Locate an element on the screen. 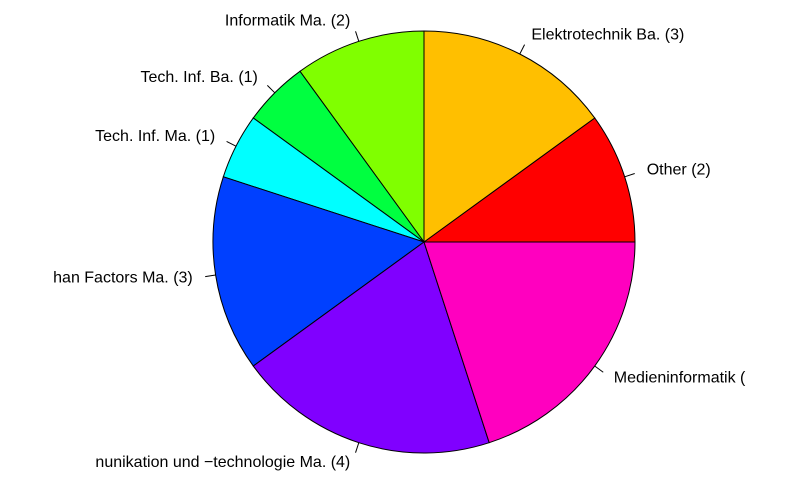  slice-label: nunikation und −technologie Ma. (4) is located at coordinates (222, 462).